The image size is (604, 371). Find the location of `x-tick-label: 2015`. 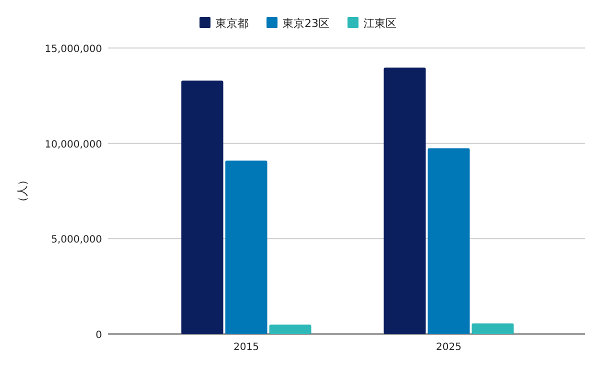

x-tick-label: 2015 is located at coordinates (246, 347).